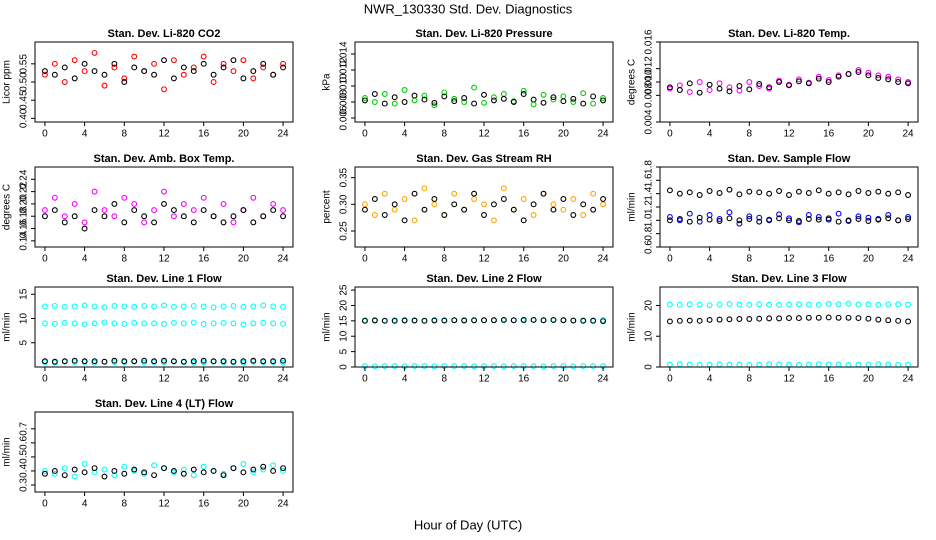 The image size is (936, 540). Describe the element at coordinates (524, 134) in the screenshot. I see `x-tick-label: 16` at that location.